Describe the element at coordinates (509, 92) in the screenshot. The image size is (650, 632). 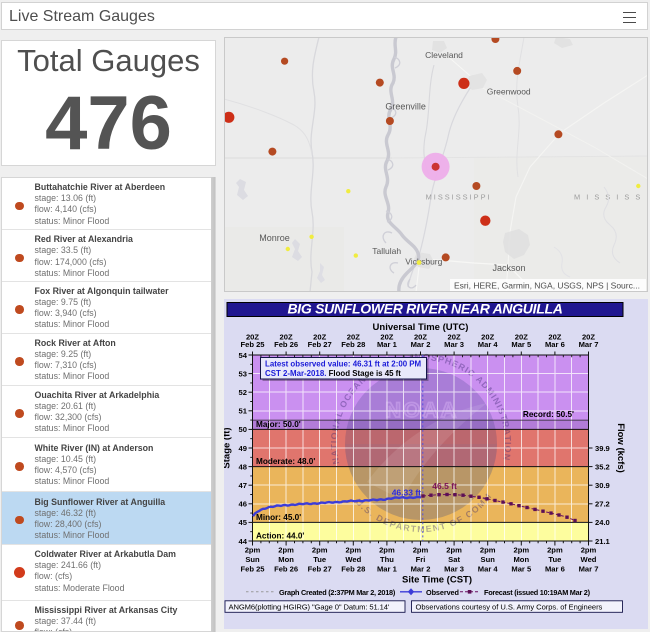
I see `svg-text: Greenwood` at that location.